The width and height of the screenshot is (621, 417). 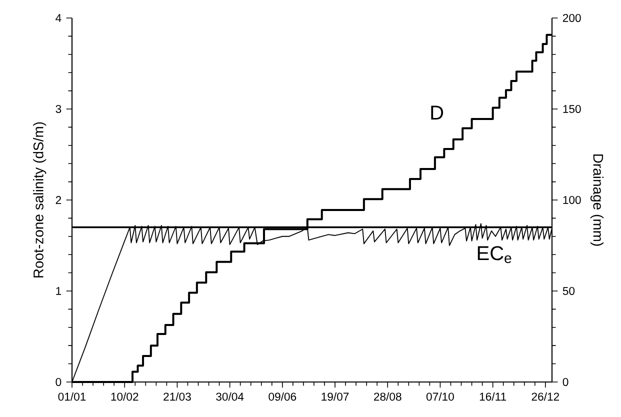 What do you see at coordinates (565, 382) in the screenshot?
I see `y2-tick-label: 0` at bounding box center [565, 382].